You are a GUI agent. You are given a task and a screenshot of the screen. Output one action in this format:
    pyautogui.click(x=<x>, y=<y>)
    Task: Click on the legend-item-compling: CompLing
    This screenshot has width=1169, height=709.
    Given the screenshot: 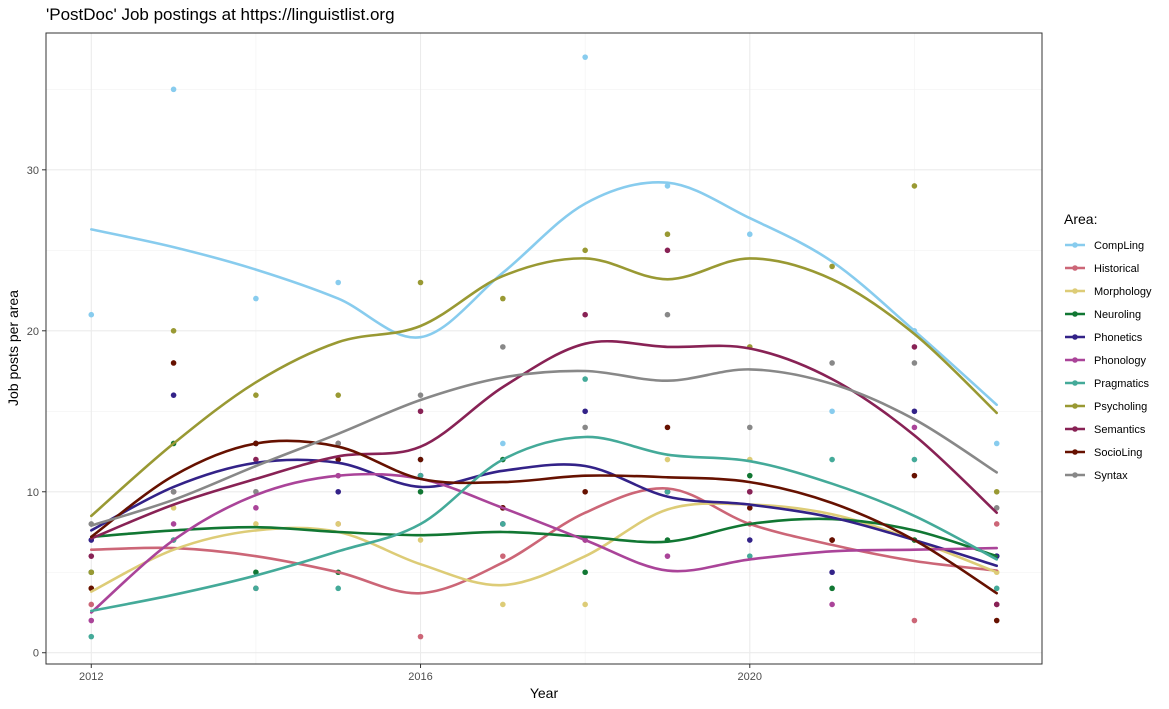 What is the action you would take?
    pyautogui.click(x=1104, y=246)
    